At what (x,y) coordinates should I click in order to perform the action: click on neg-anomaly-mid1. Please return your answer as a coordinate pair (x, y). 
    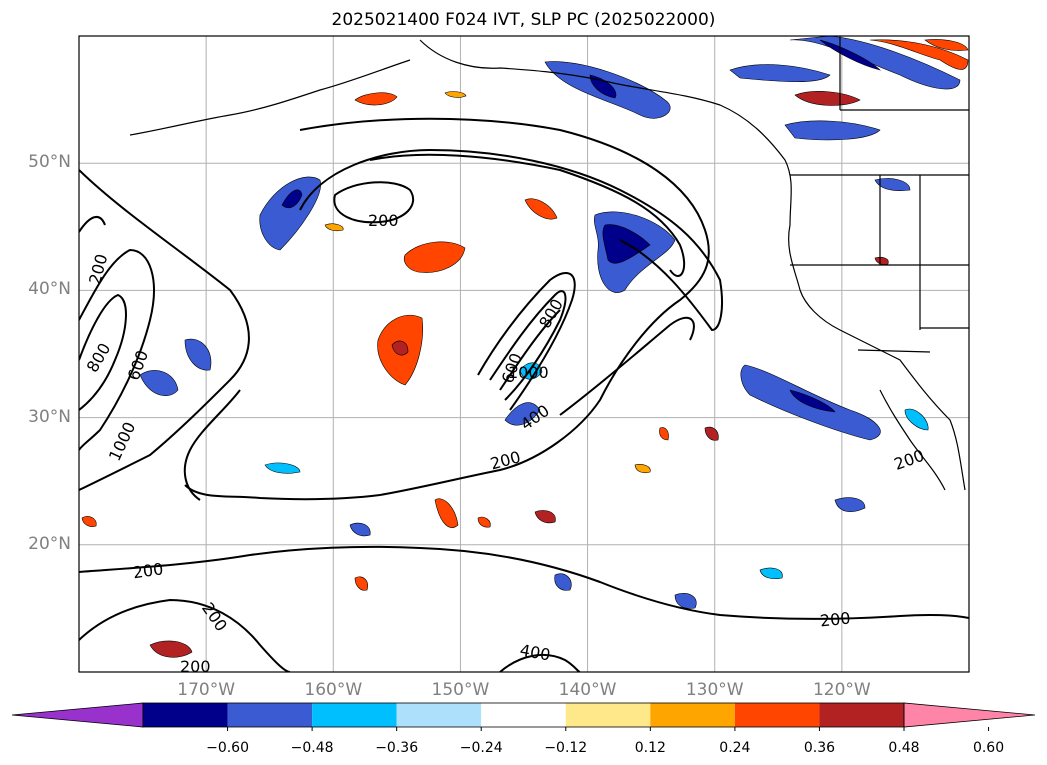
    Looking at the image, I should click on (522, 414).